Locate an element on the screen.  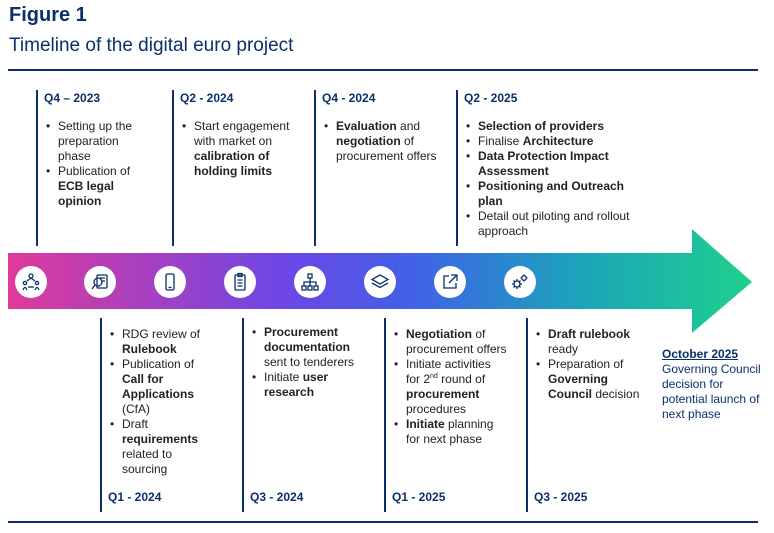
bullet-item: RDG review of Rulebook is located at coordinates (162, 342).